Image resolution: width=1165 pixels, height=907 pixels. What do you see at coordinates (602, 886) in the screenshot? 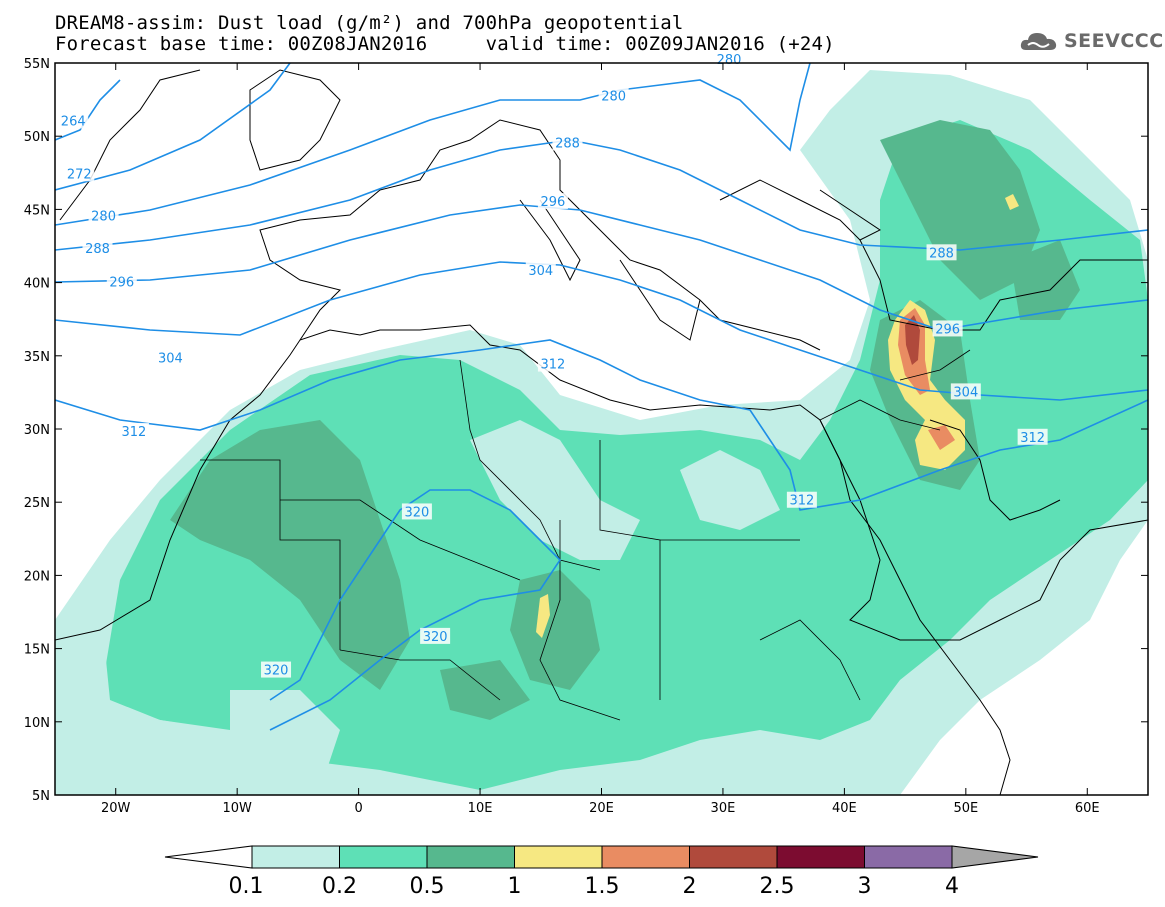
I see `colorbar-label: 1.5` at bounding box center [602, 886].